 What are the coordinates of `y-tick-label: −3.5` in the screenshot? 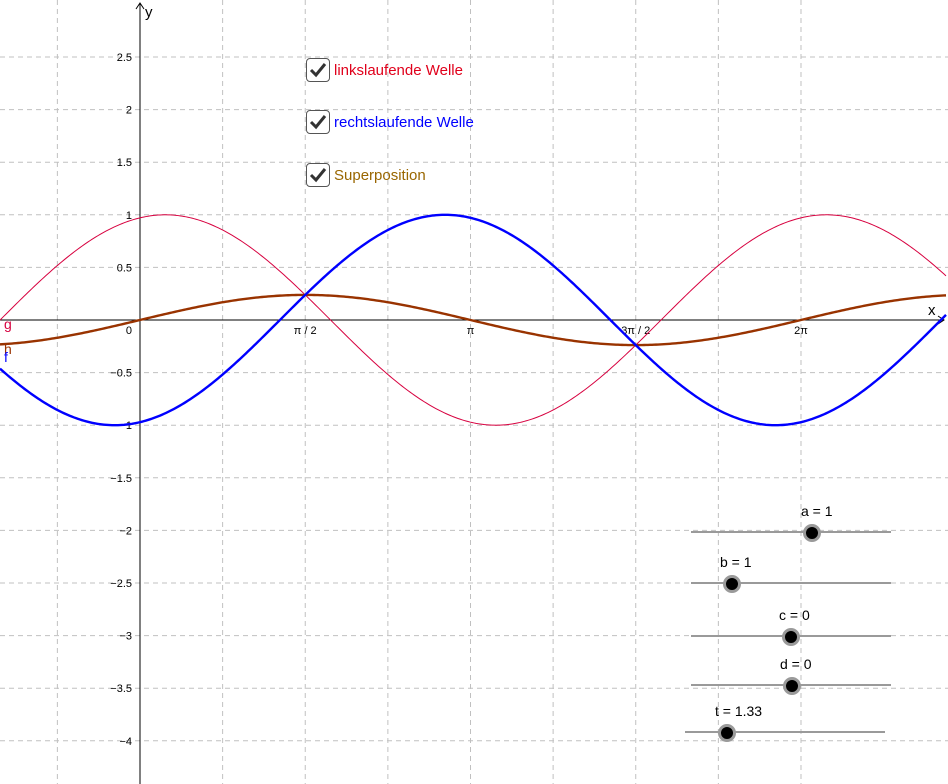 It's located at (121, 689).